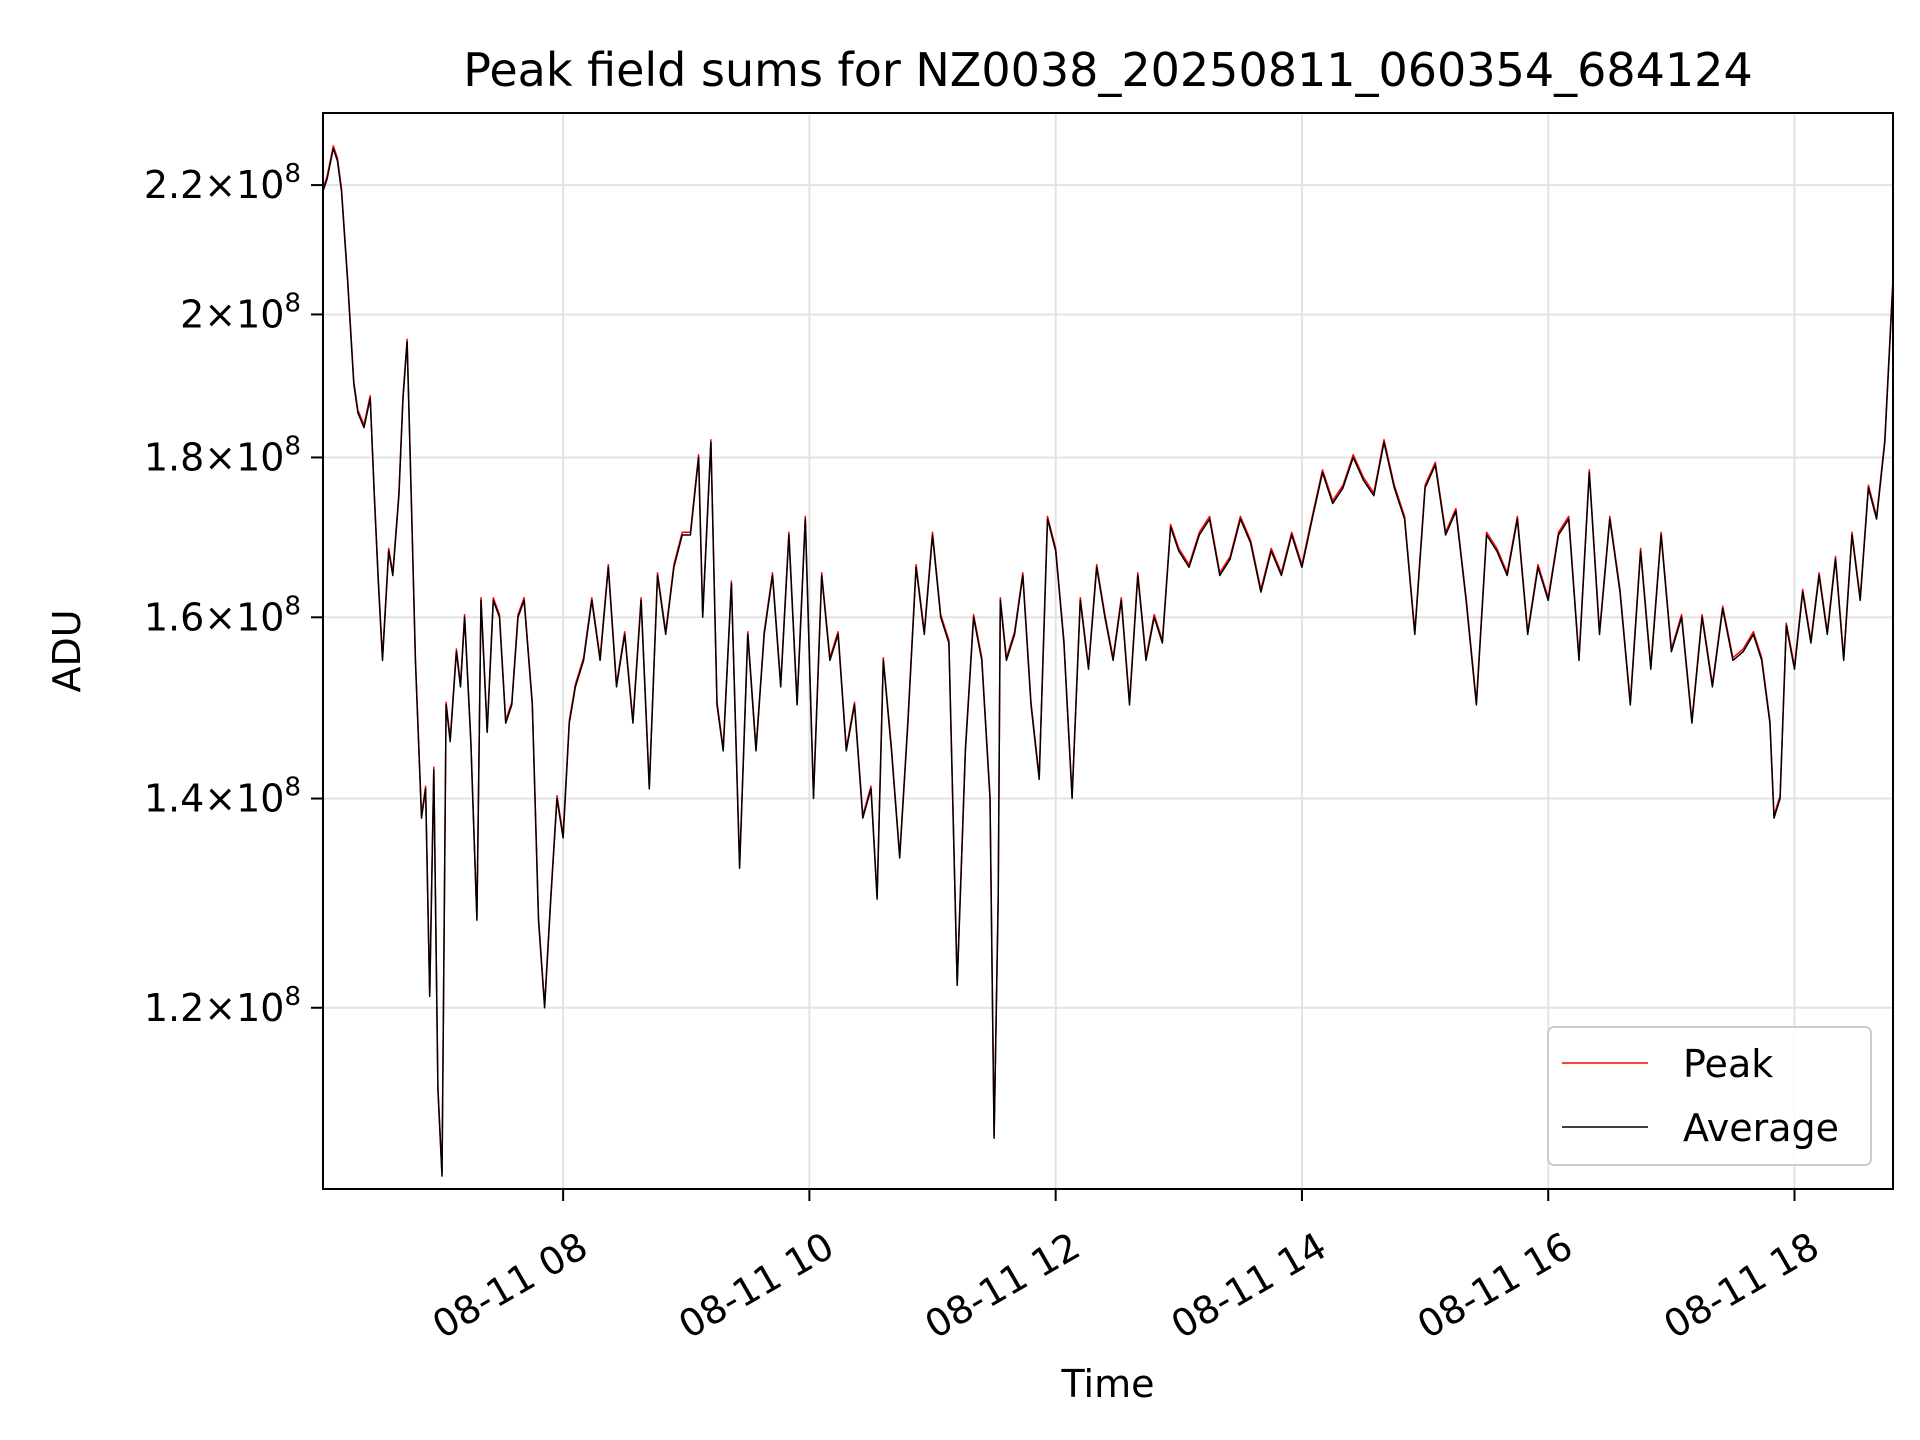  Describe the element at coordinates (1108, 1384) in the screenshot. I see `x-axis-label: Time` at that location.